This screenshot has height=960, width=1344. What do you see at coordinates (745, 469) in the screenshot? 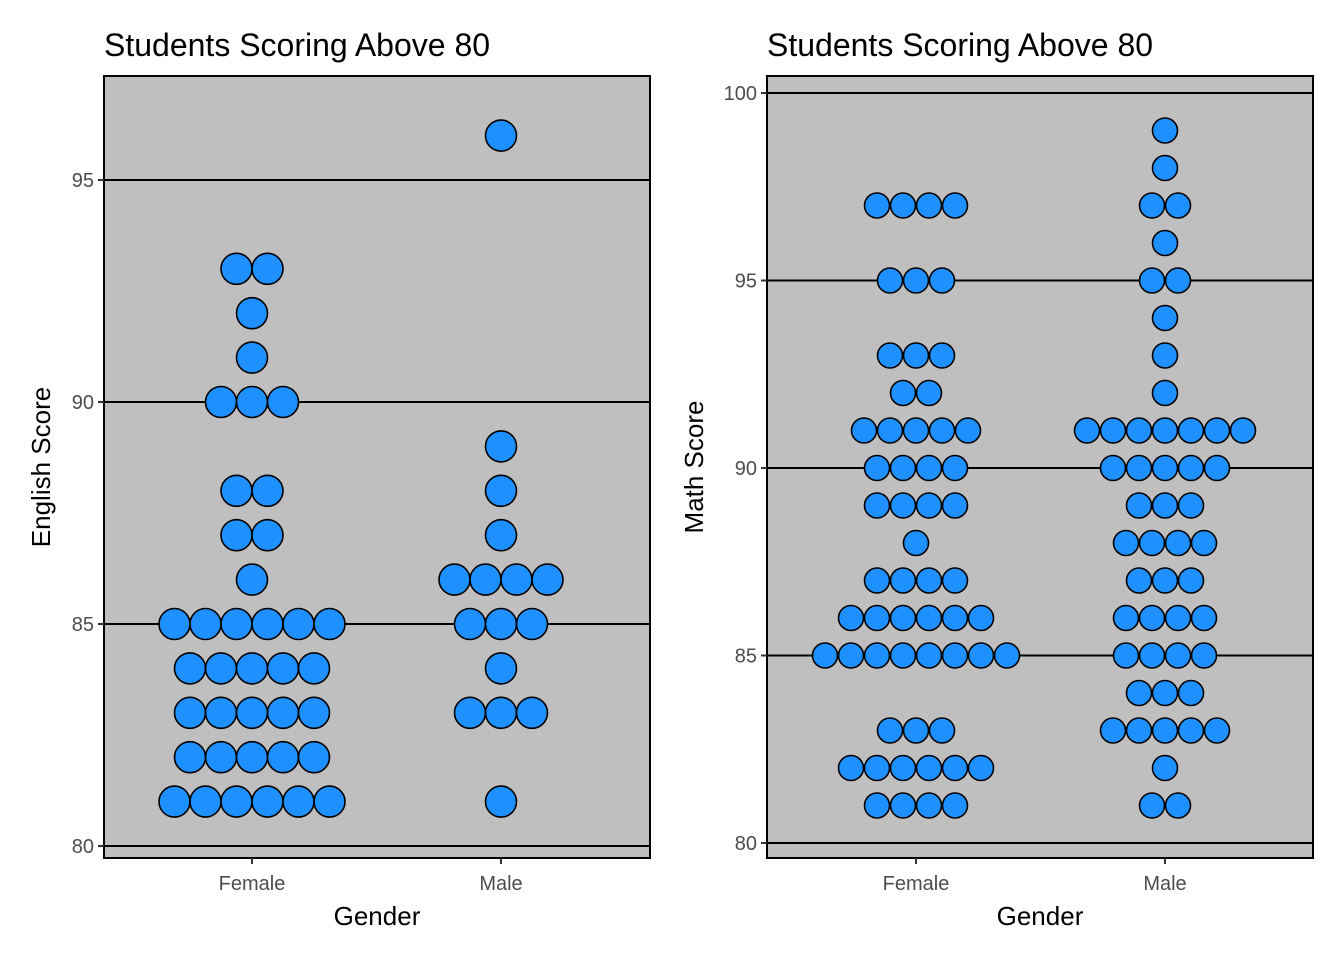
I see `y-axis: 80 85 90 95 100` at bounding box center [745, 469].